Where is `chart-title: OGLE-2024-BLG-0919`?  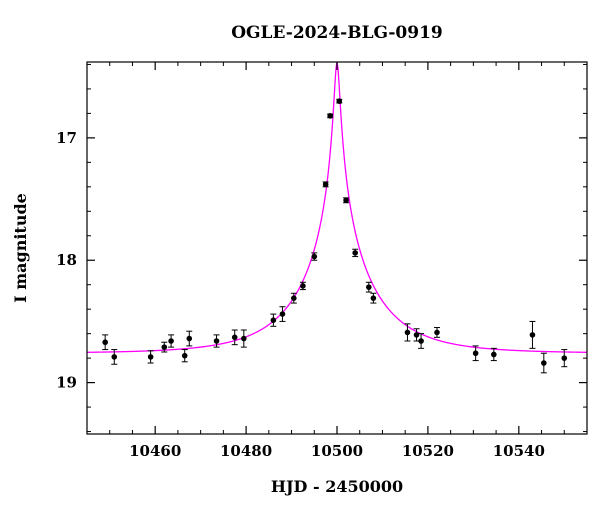
chart-title: OGLE-2024-BLG-0919 is located at coordinates (337, 33).